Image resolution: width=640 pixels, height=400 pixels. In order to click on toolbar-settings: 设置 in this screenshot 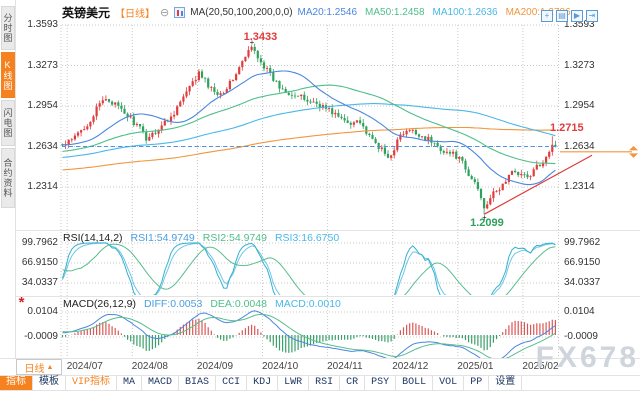, I will do `click(506, 383)`.